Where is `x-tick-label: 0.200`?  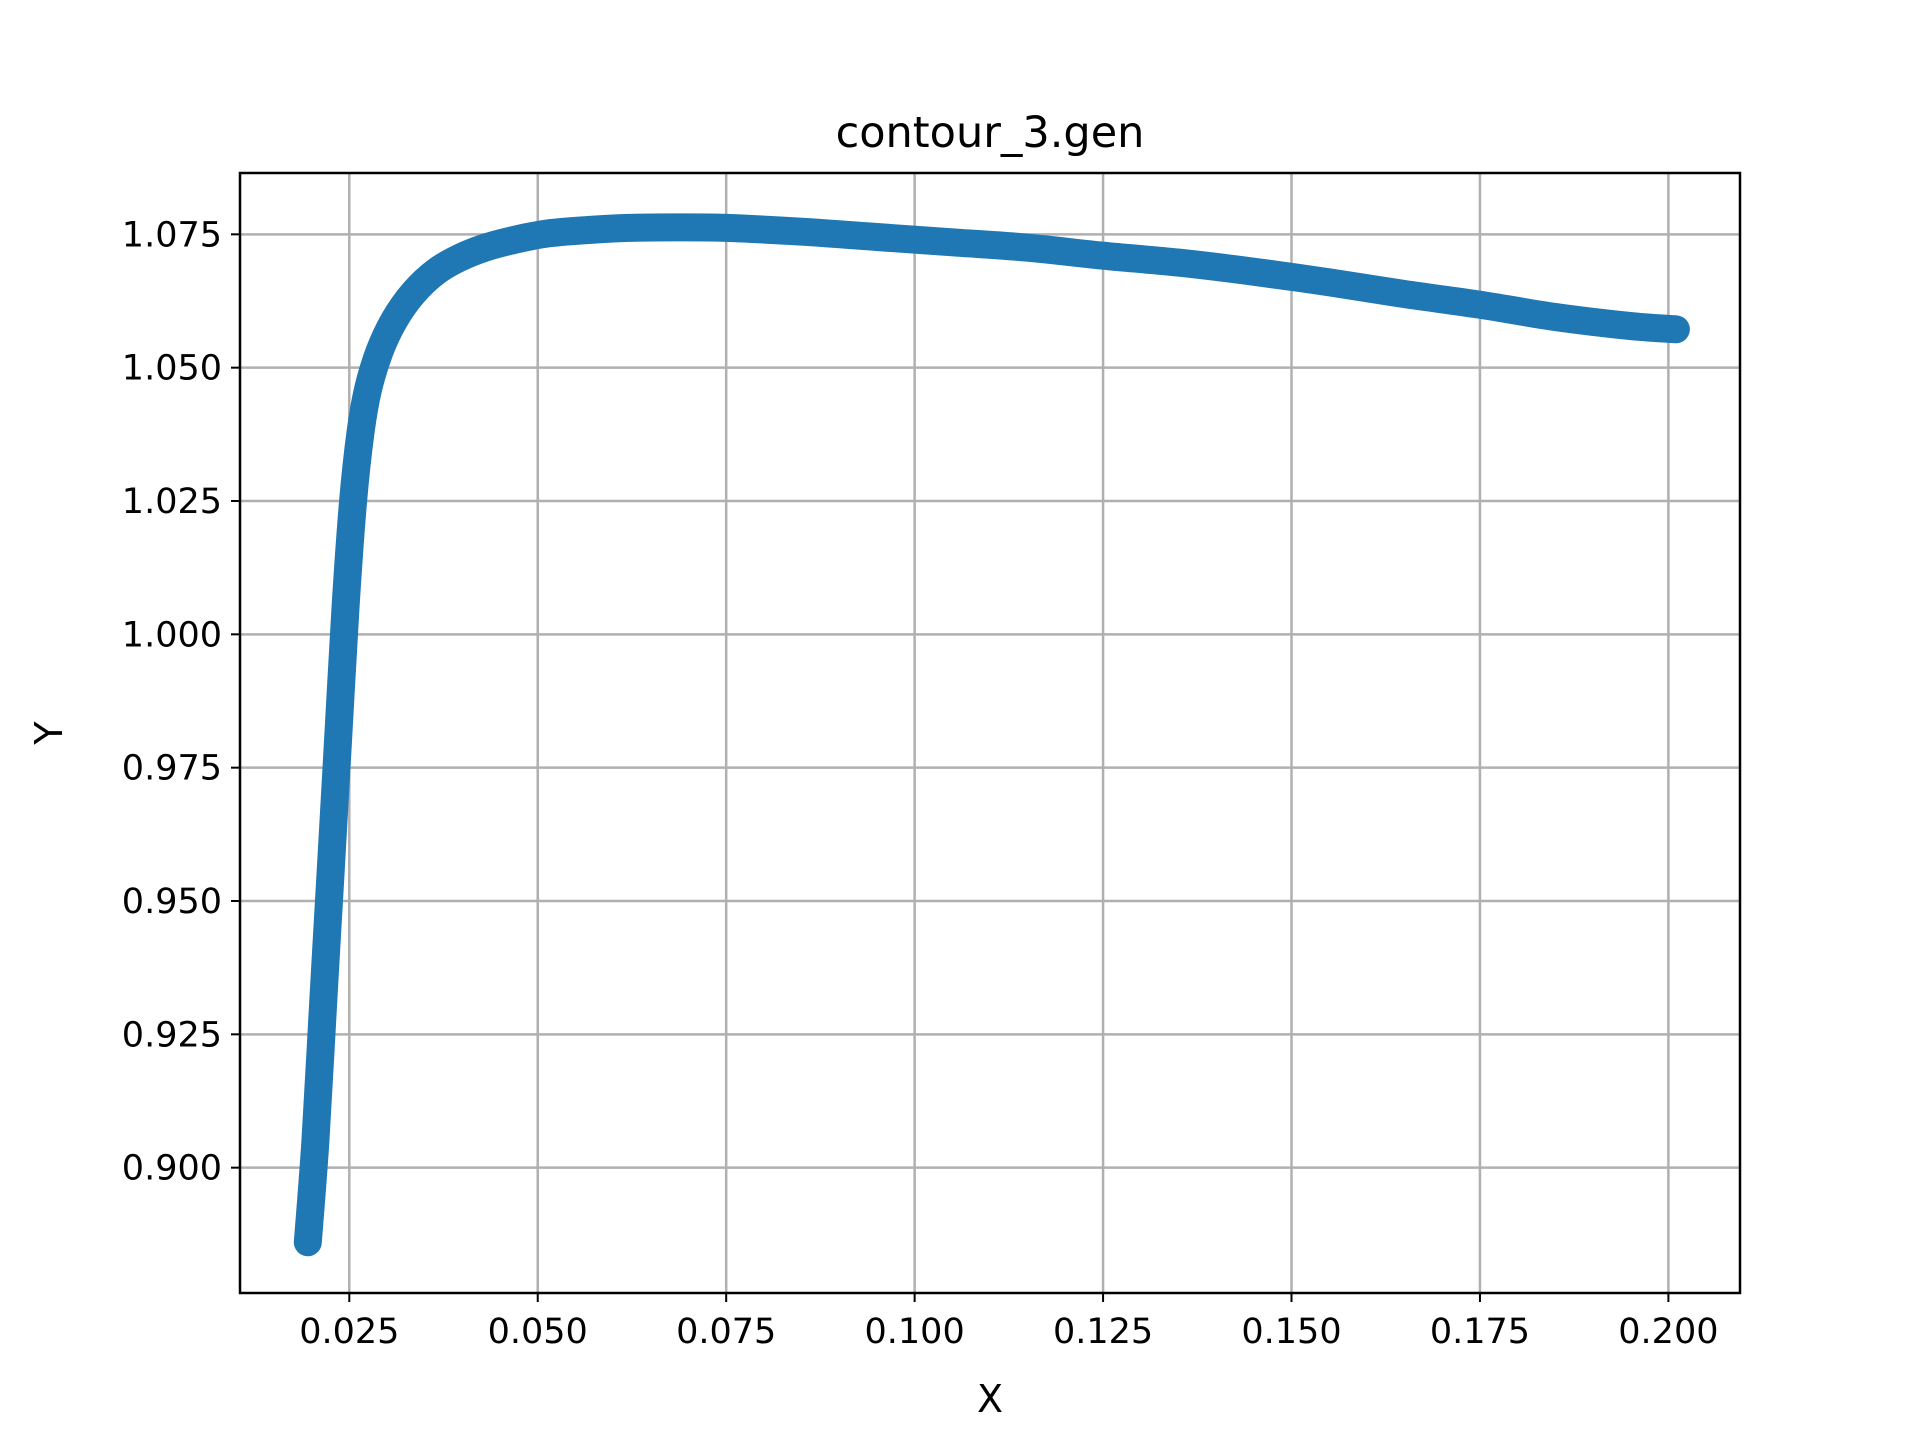
x-tick-label: 0.200 is located at coordinates (1668, 1332).